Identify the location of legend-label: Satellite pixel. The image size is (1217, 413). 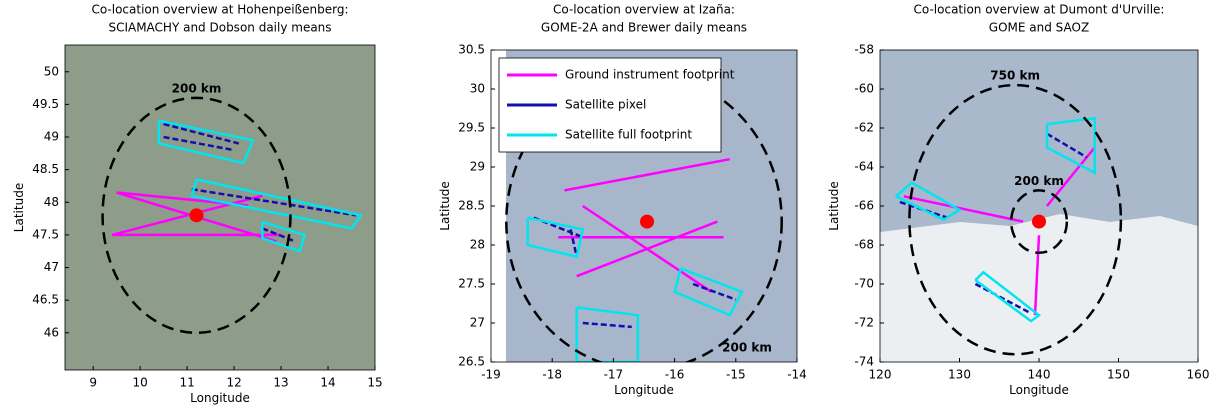
(605, 105).